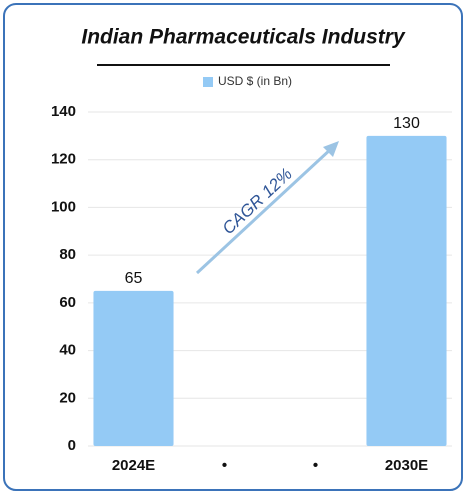  What do you see at coordinates (331, 149) in the screenshot?
I see `cagr-arrowhead` at bounding box center [331, 149].